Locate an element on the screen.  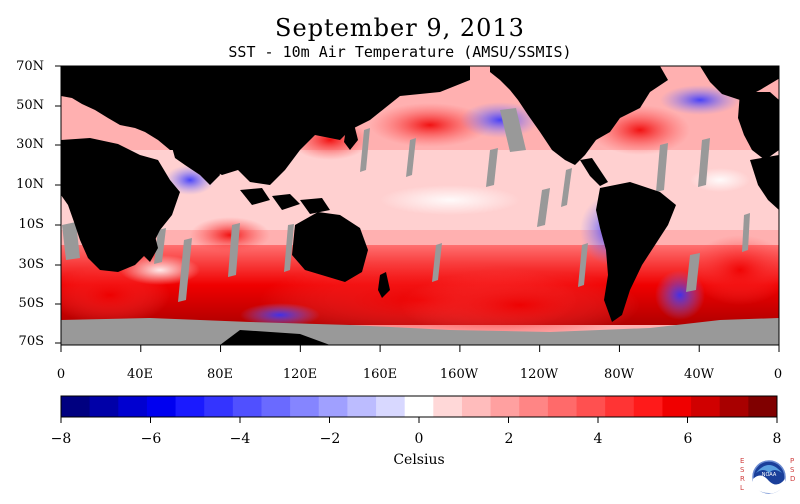
lon-label: 160E is located at coordinates (380, 374).